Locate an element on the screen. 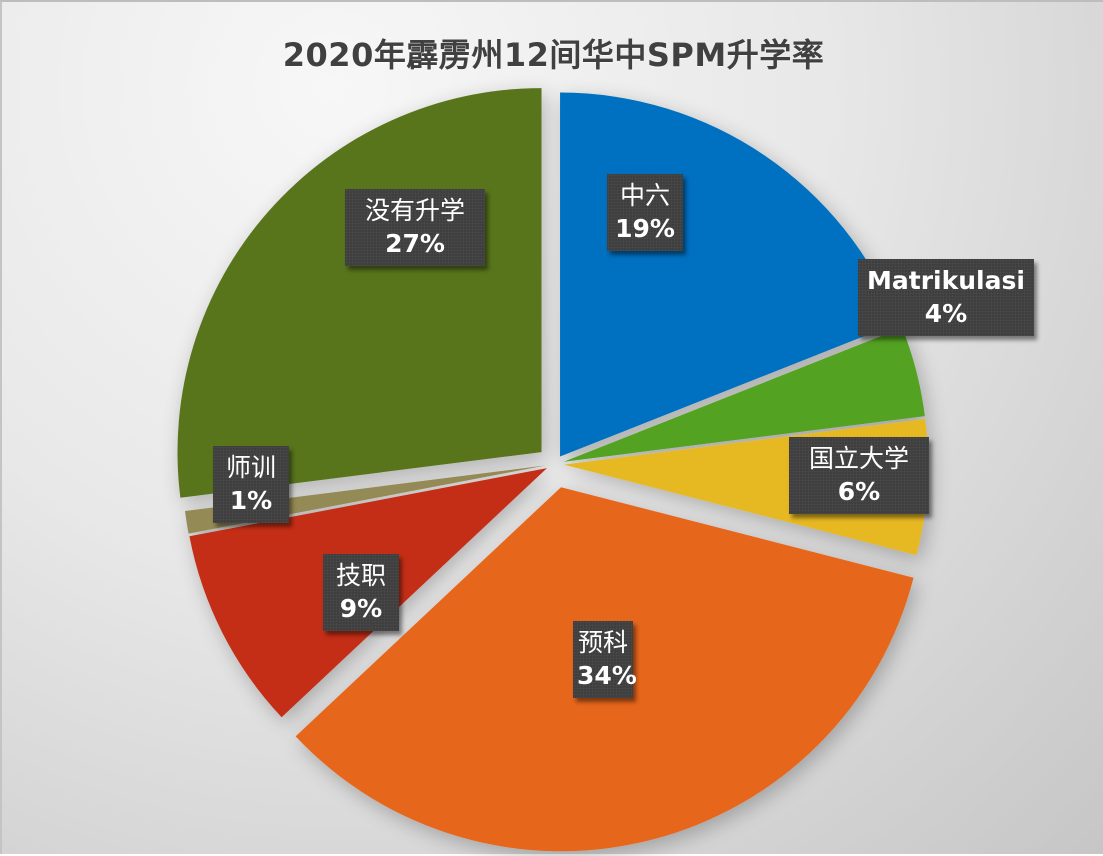 This screenshot has height=856, width=1103. chart-title: 2020年霹雳州12间华中SPM升学率 is located at coordinates (553, 55).